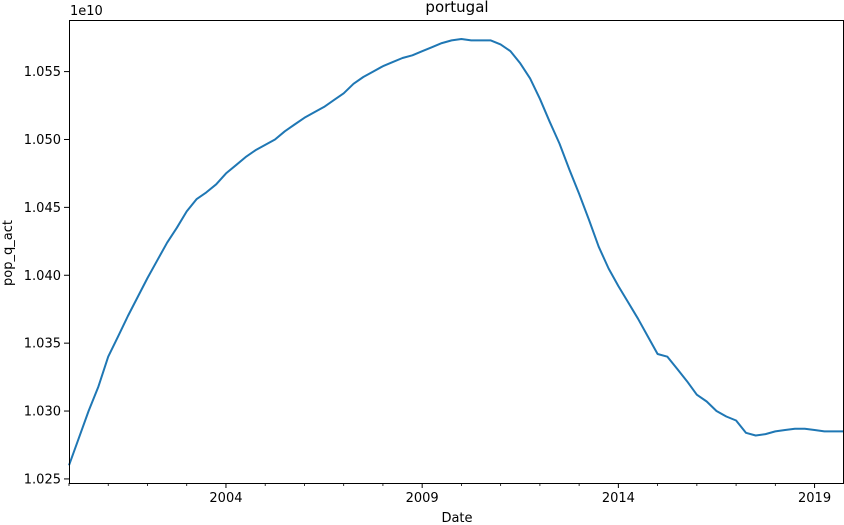 The image size is (844, 525). I want to click on y-tick-label: 1.040, so click(42, 276).